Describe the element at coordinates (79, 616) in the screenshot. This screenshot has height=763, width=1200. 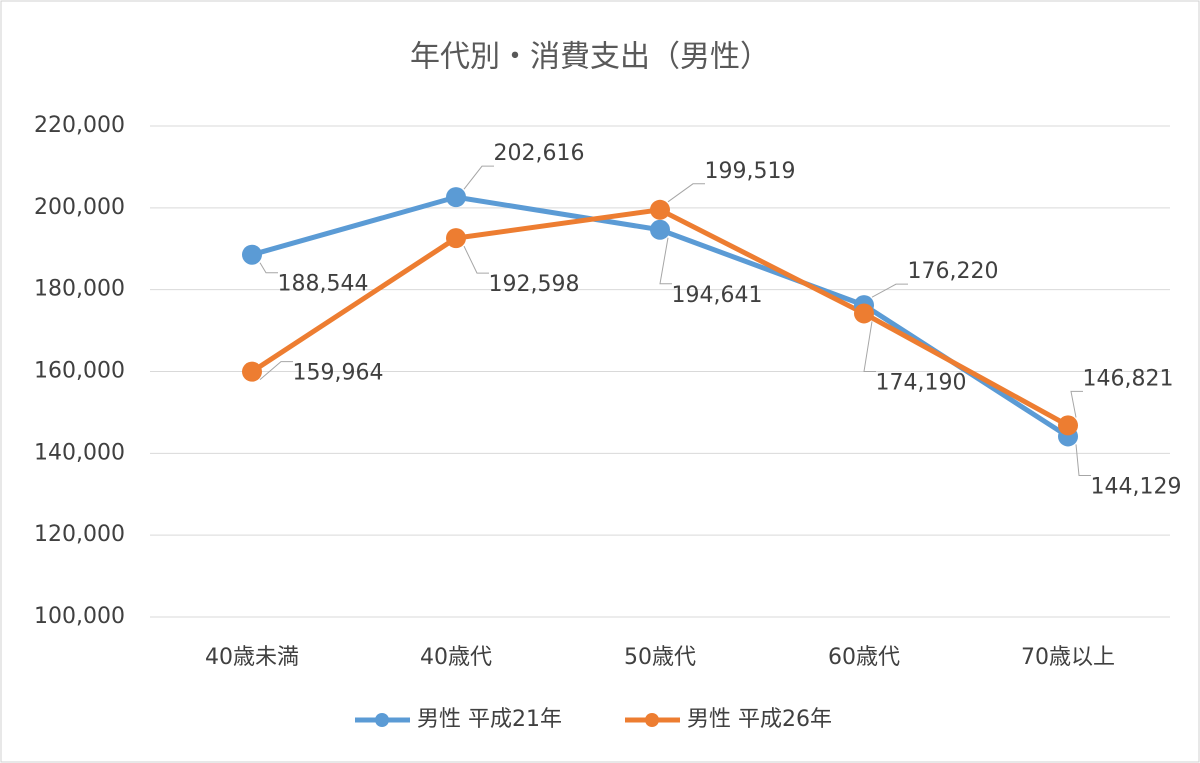
I see `y-tick-label: 100,000` at that location.